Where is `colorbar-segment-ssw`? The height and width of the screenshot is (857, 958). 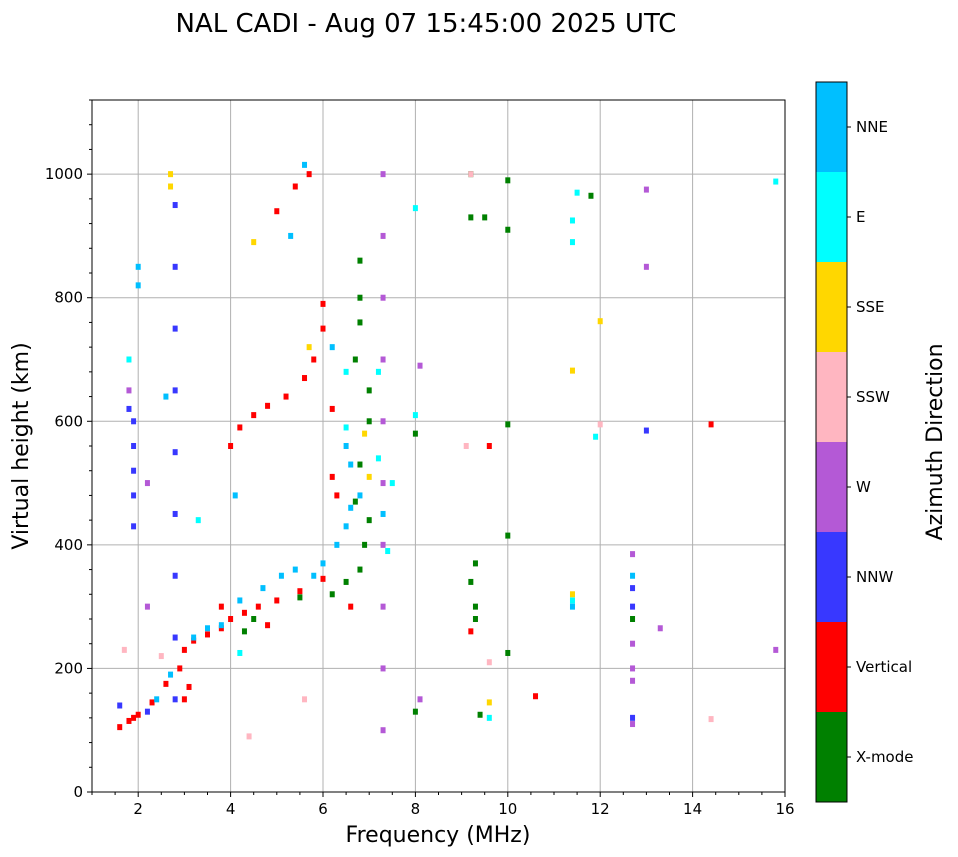
colorbar-segment-ssw is located at coordinates (831, 397).